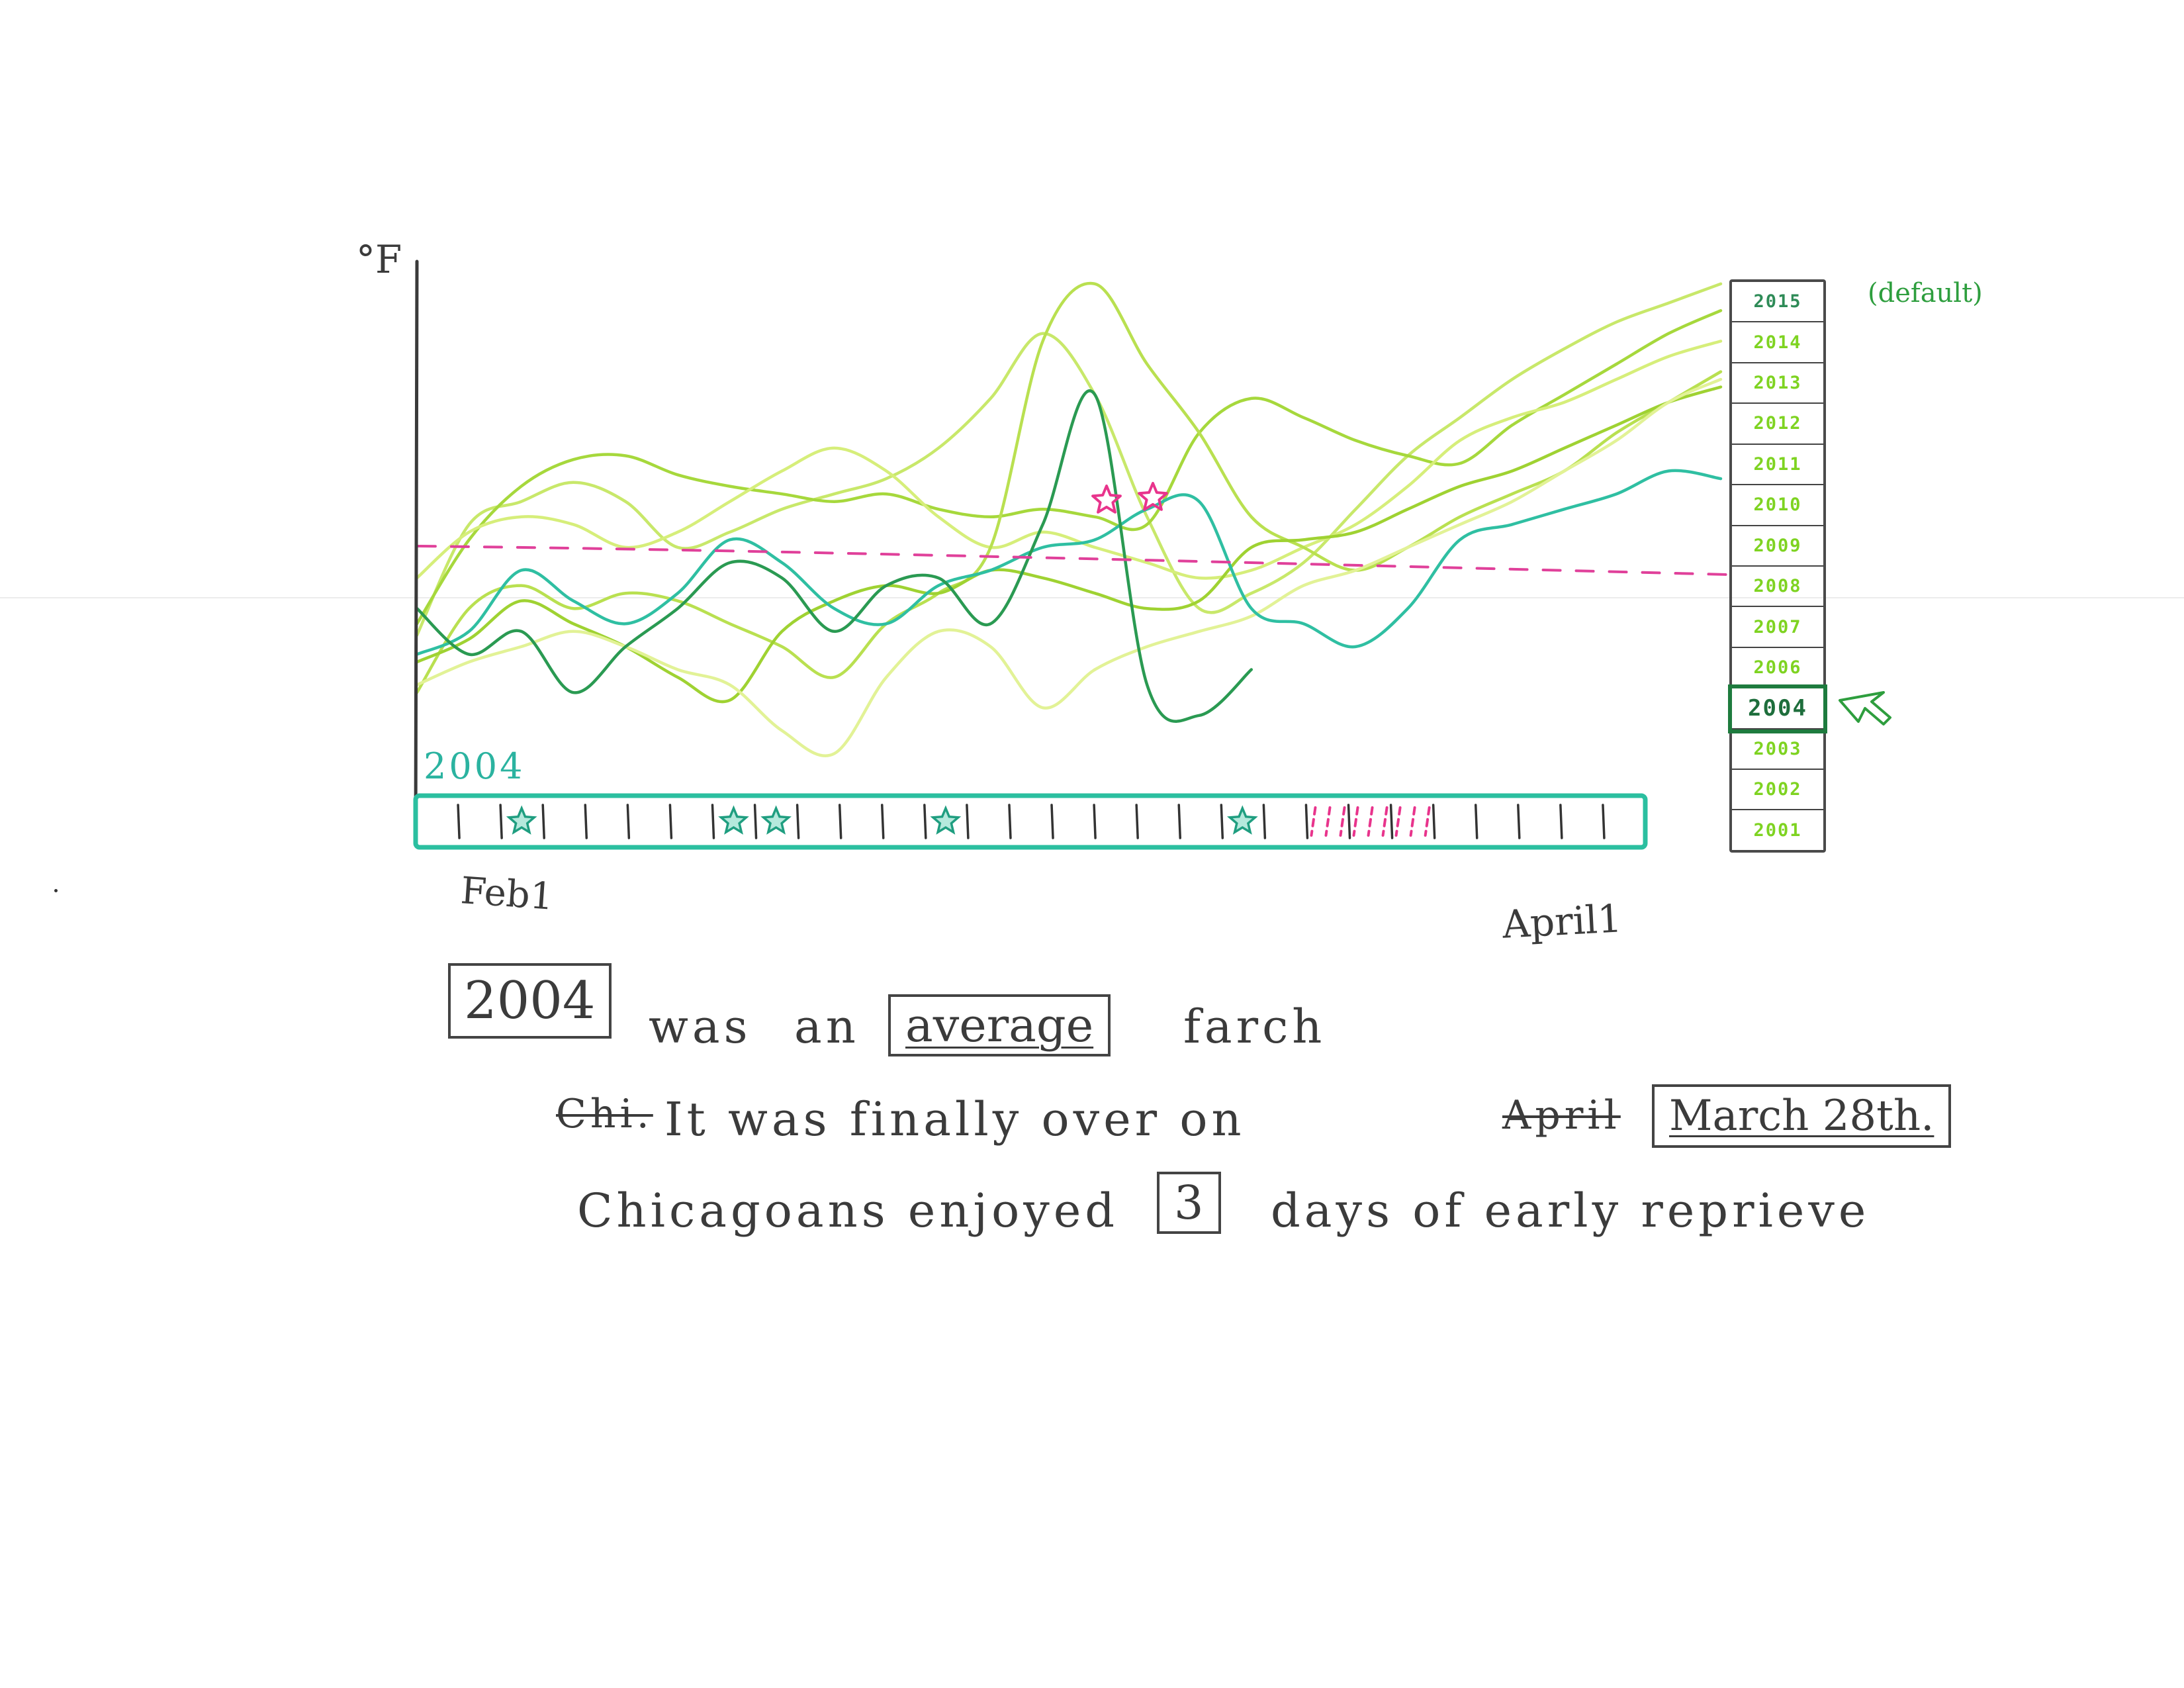  I want to click on summary-text-noun: farch, so click(1254, 1027).